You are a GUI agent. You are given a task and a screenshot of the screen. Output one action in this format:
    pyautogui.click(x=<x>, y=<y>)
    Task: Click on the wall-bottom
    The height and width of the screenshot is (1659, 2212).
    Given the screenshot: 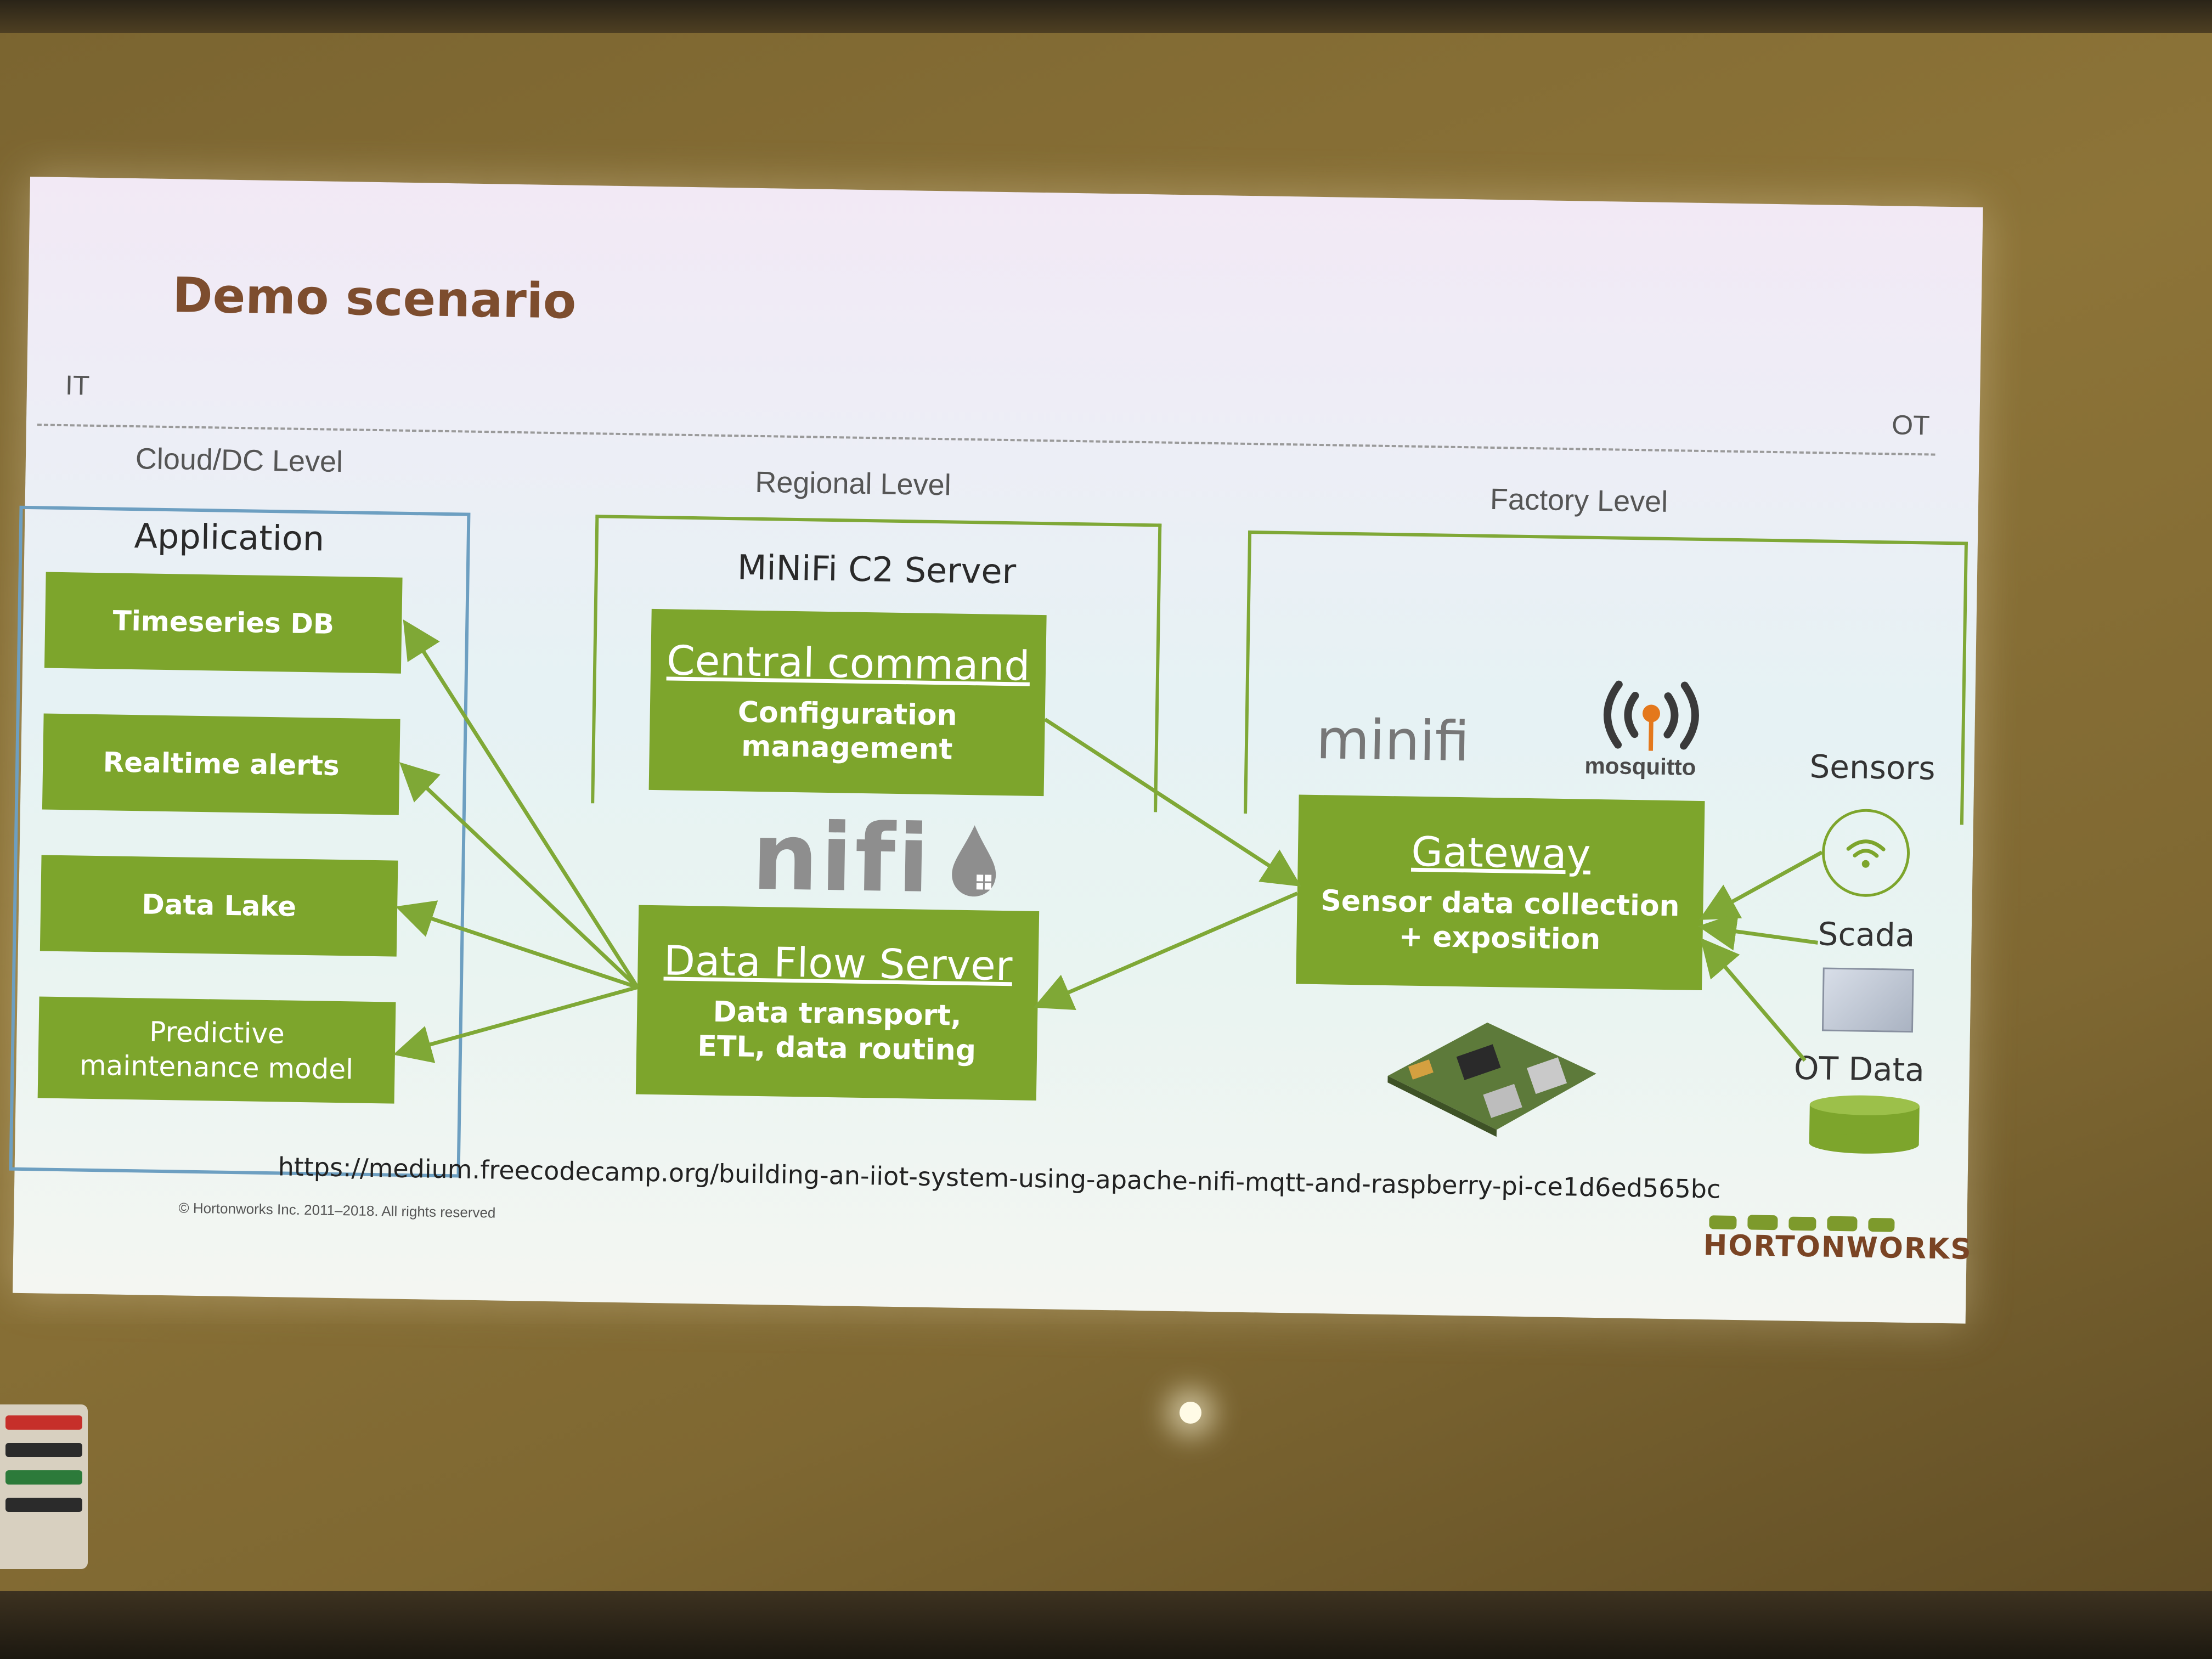 What is the action you would take?
    pyautogui.click(x=1106, y=1625)
    